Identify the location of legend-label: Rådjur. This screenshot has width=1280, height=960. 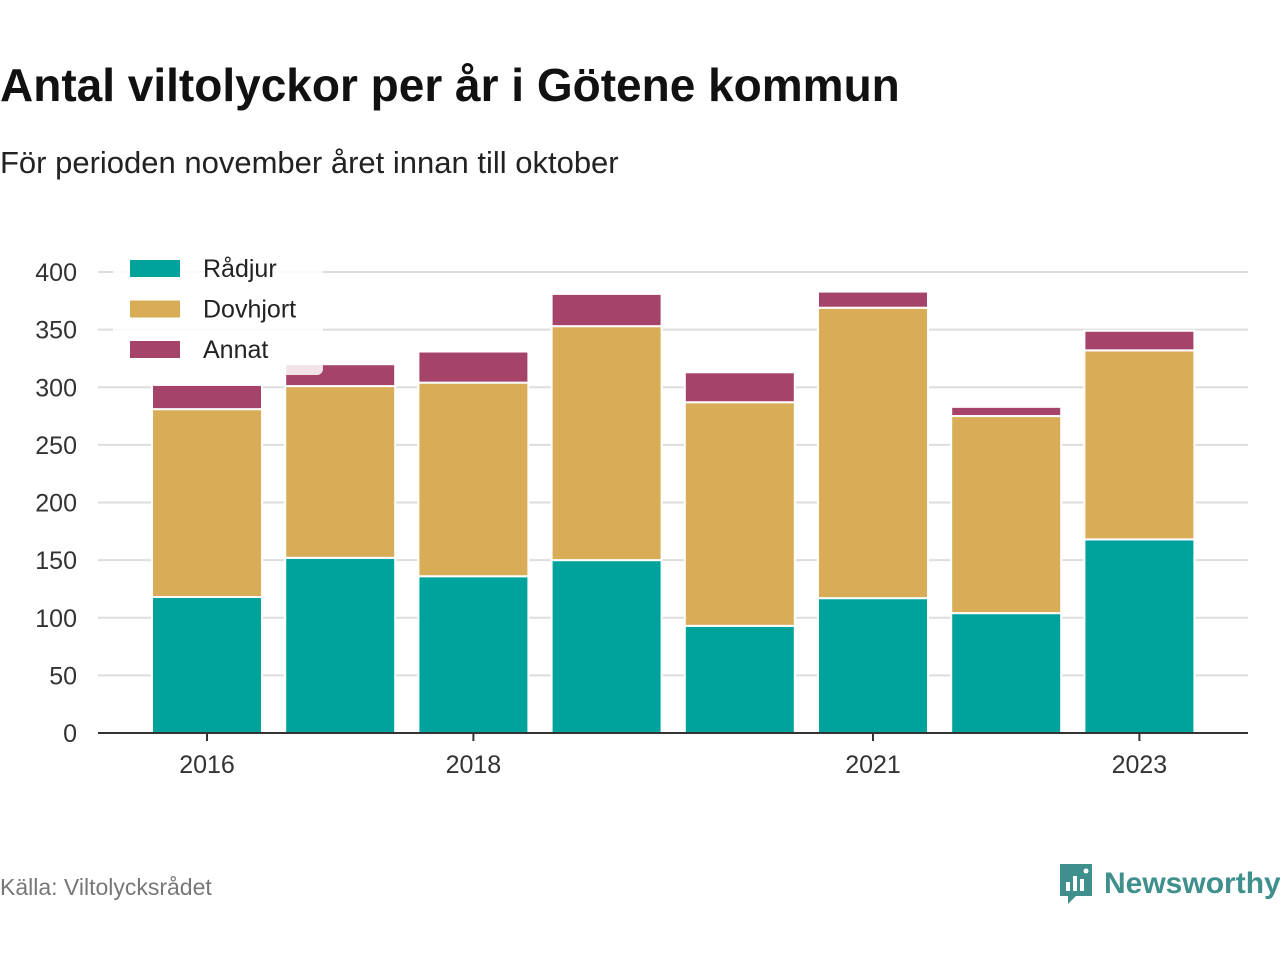
(240, 269).